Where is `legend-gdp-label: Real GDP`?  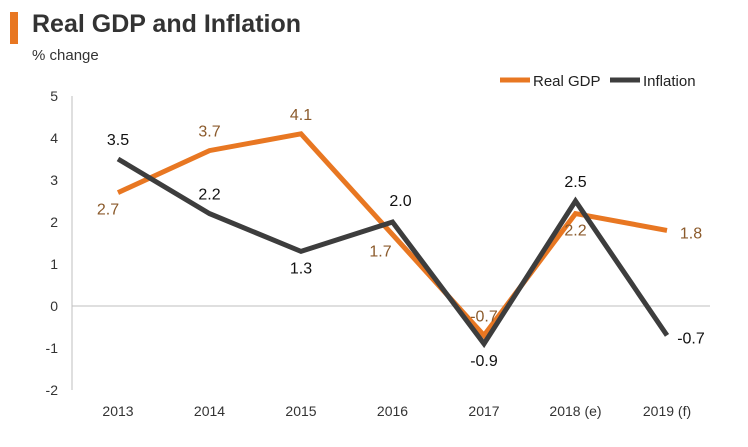 legend-gdp-label: Real GDP is located at coordinates (567, 81).